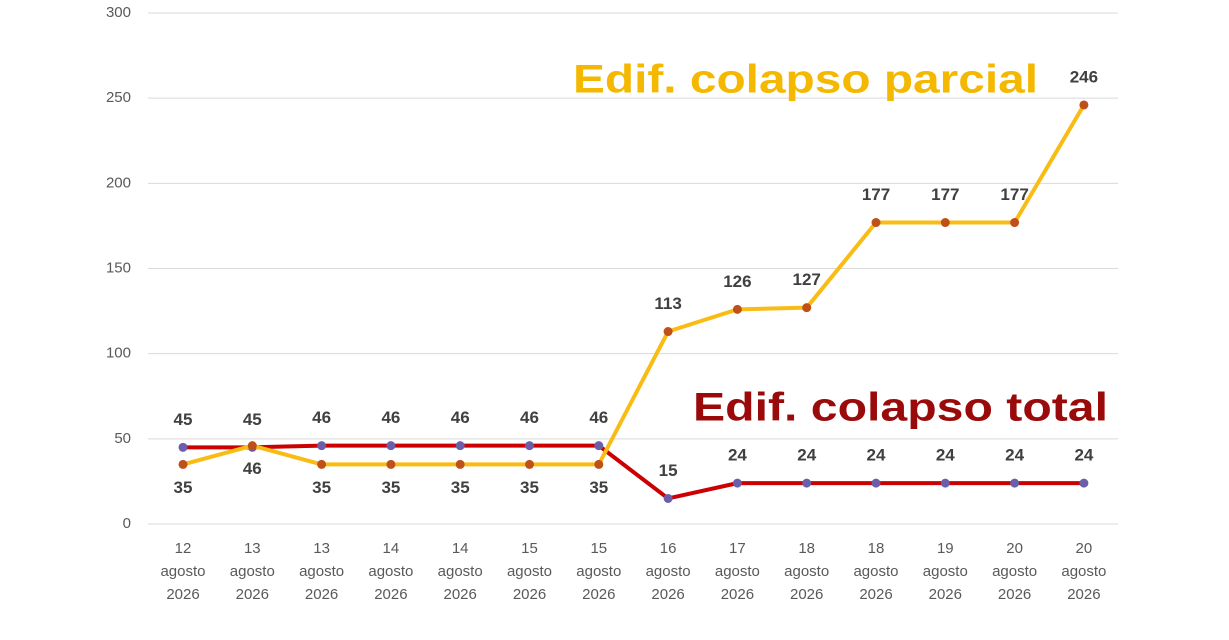 This screenshot has height=640, width=1229. Describe the element at coordinates (900, 408) in the screenshot. I see `series-label: Edif. colapso total` at that location.